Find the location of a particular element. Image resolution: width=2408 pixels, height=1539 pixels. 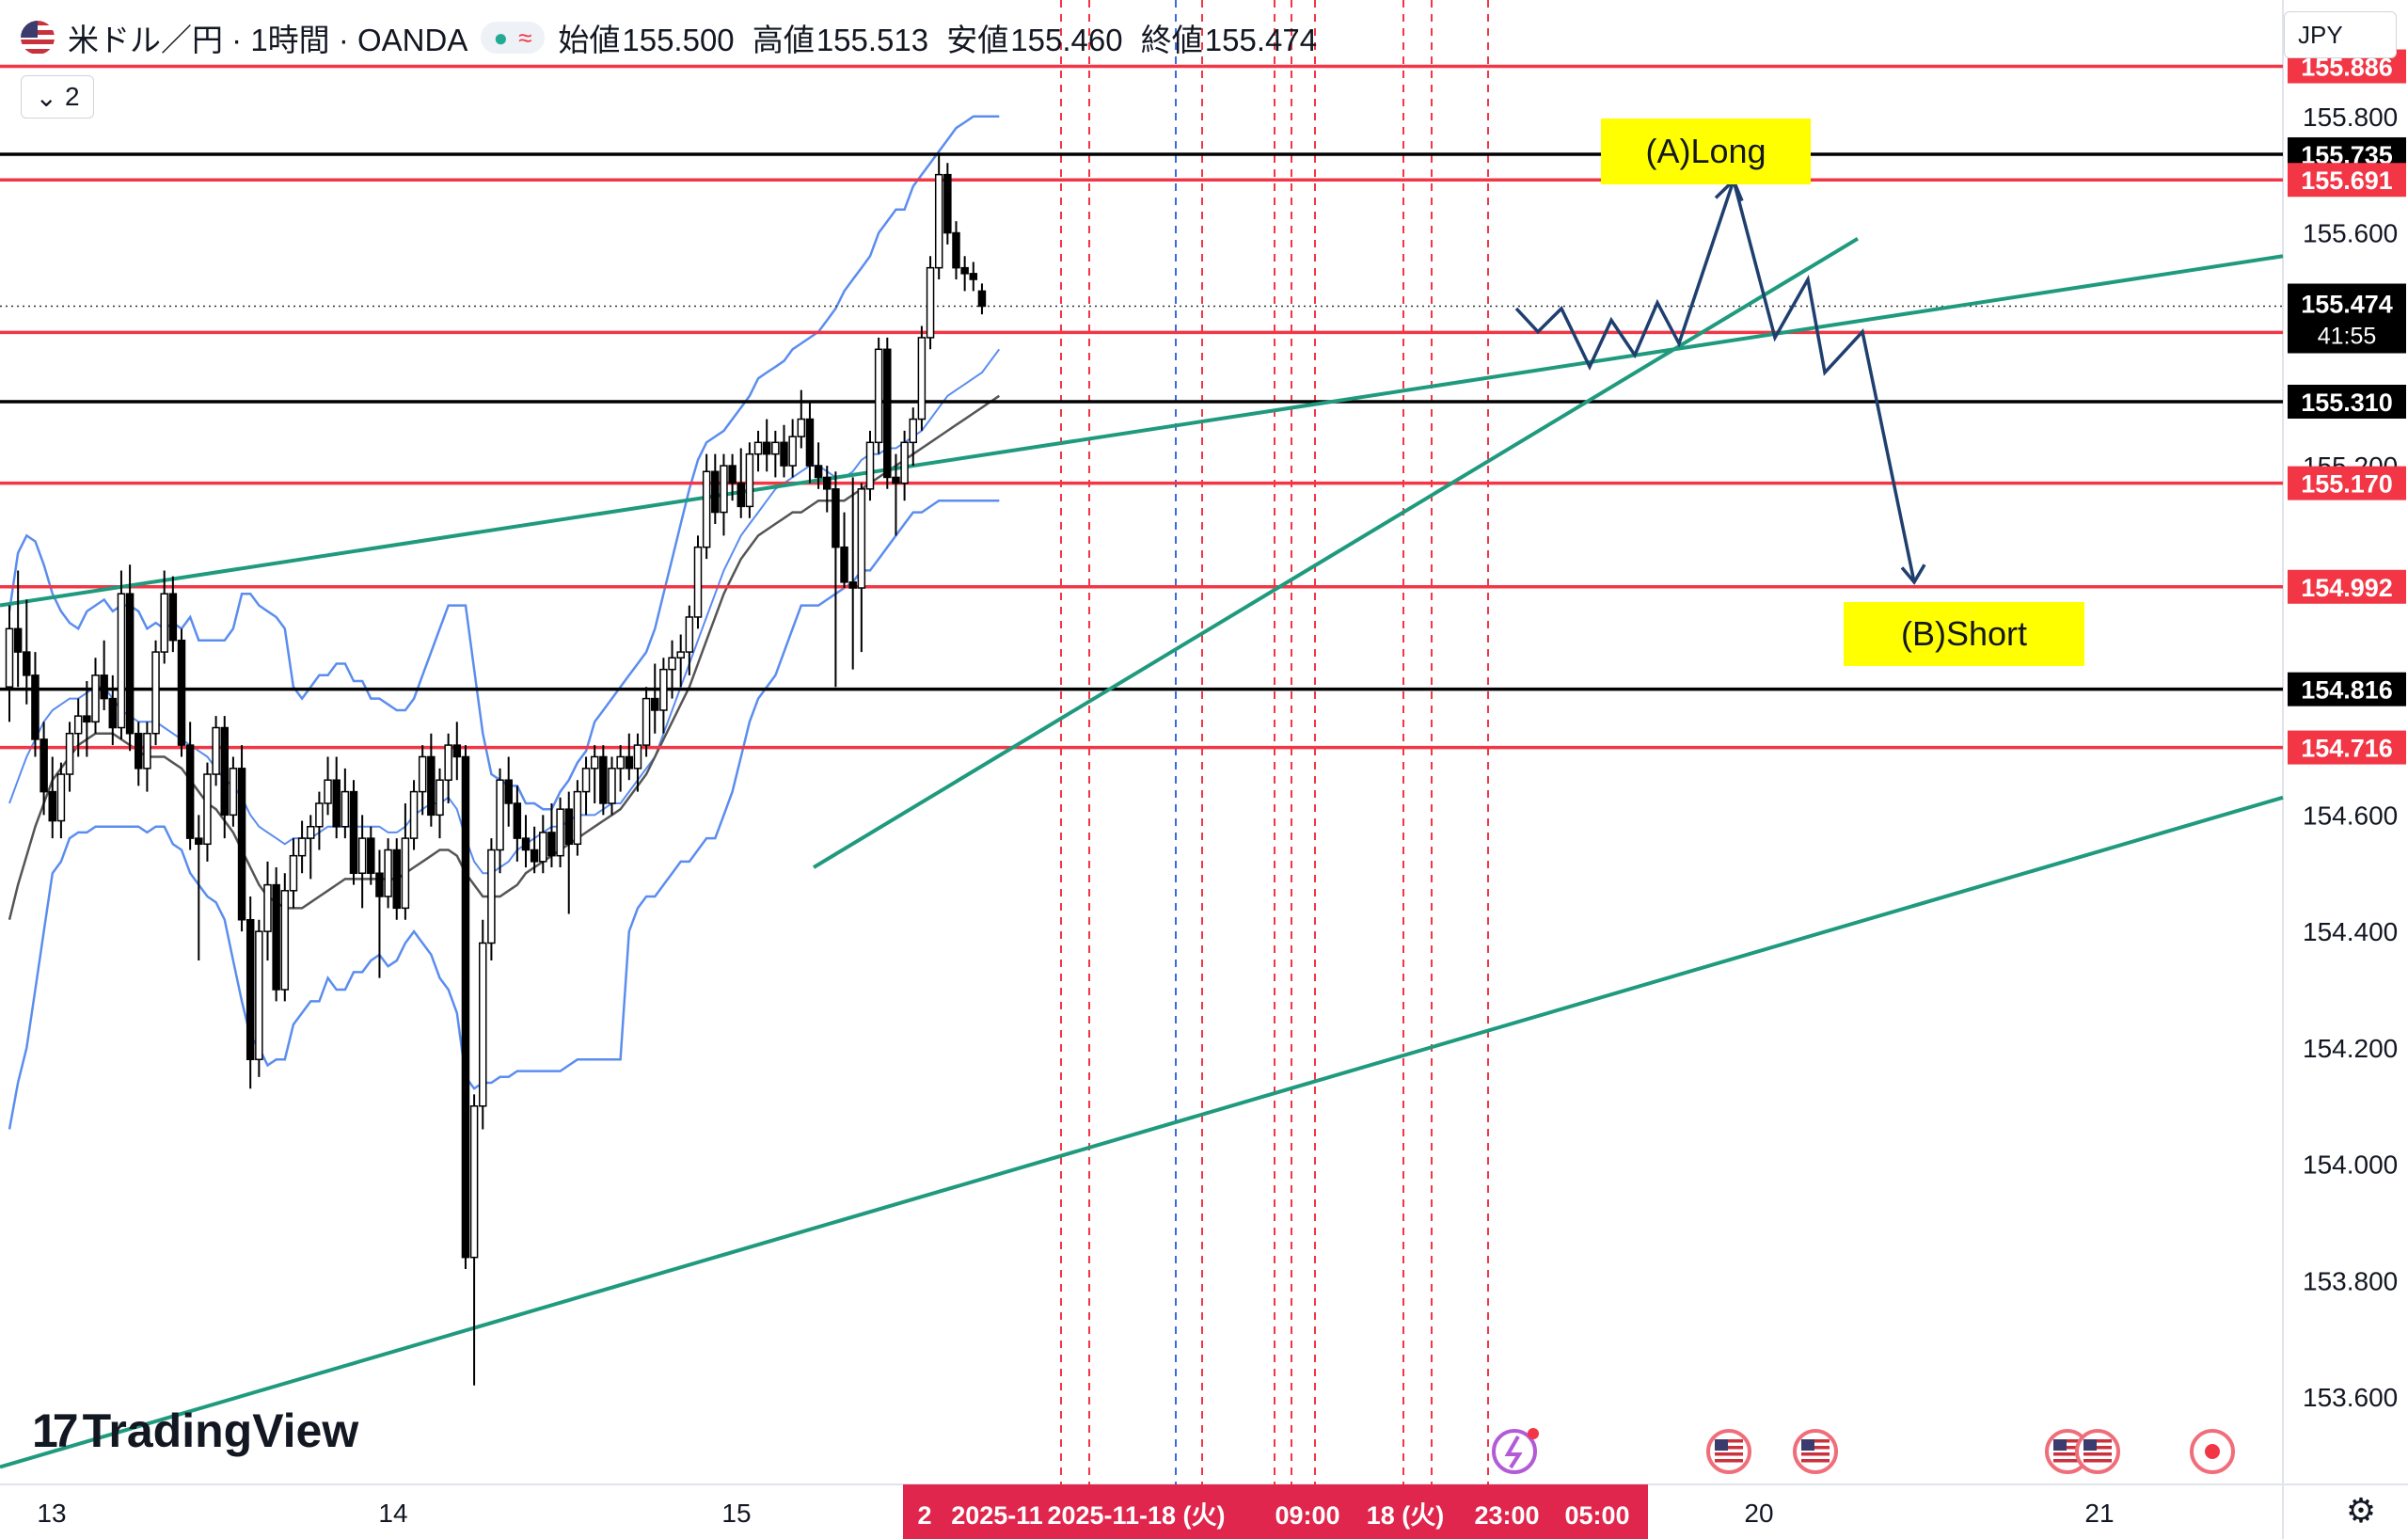

market-status: ● ≈ is located at coordinates (513, 38).